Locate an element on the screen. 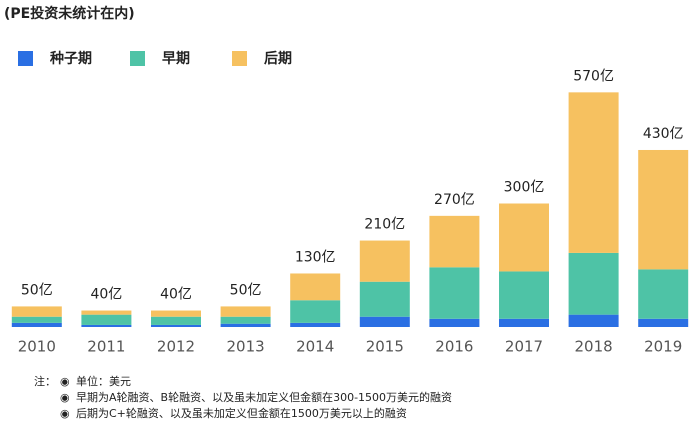 The height and width of the screenshot is (428, 700). total-label: 270亿 is located at coordinates (454, 200).